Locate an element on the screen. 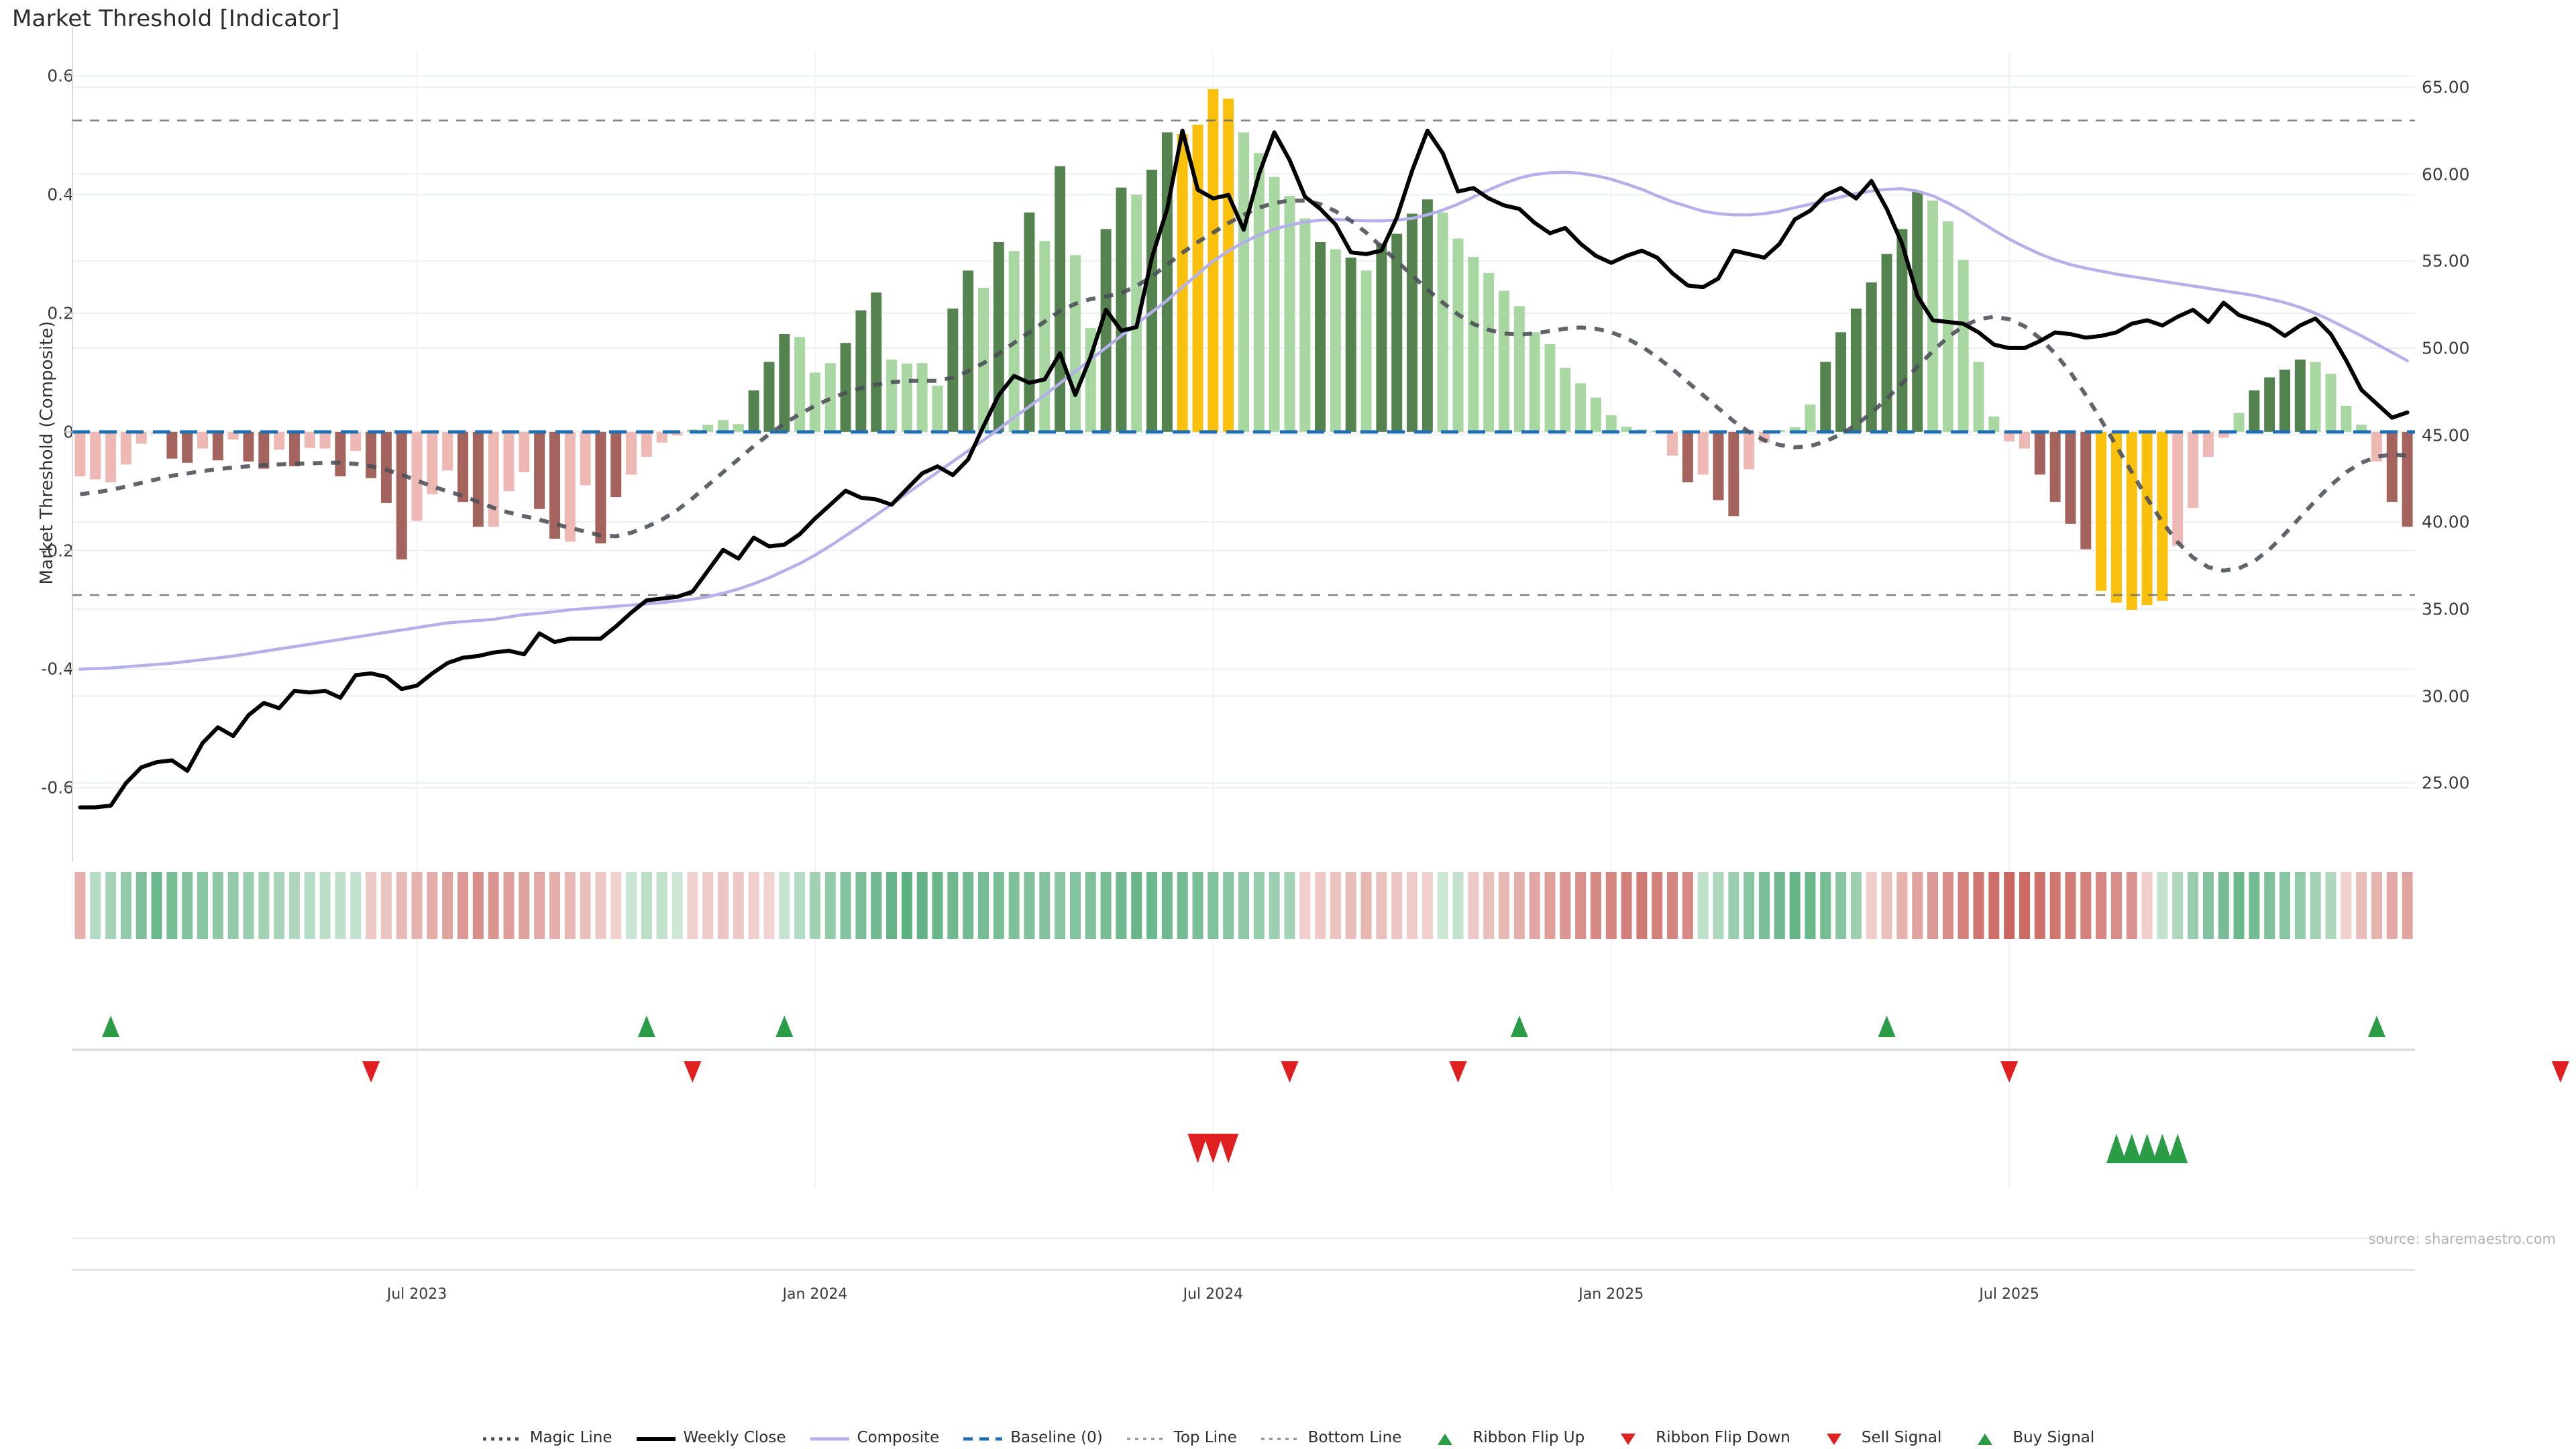 The height and width of the screenshot is (1449, 2576). legend-item: Composite is located at coordinates (874, 1437).